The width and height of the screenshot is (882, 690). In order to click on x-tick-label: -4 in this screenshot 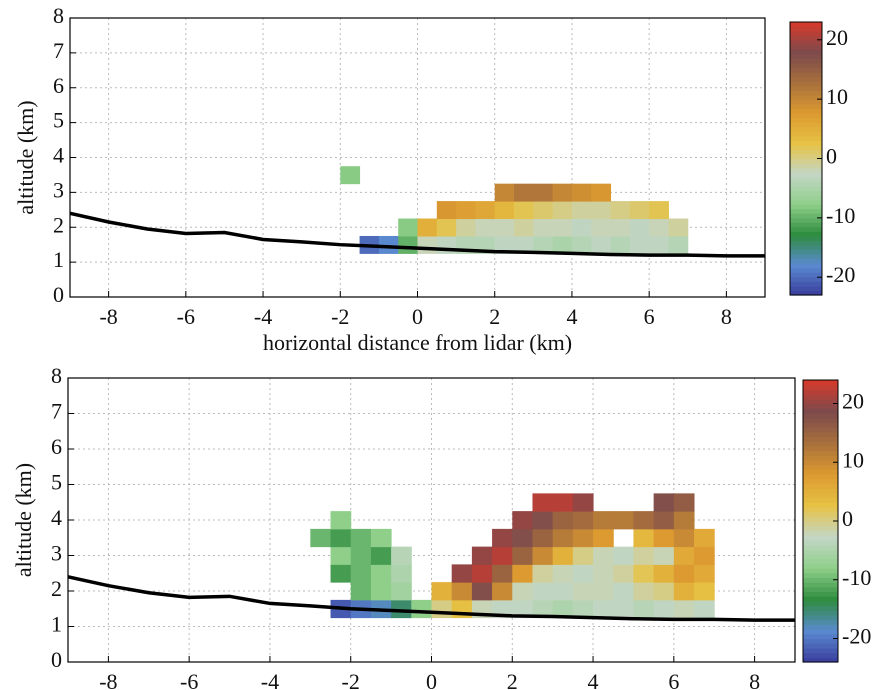, I will do `click(263, 316)`.